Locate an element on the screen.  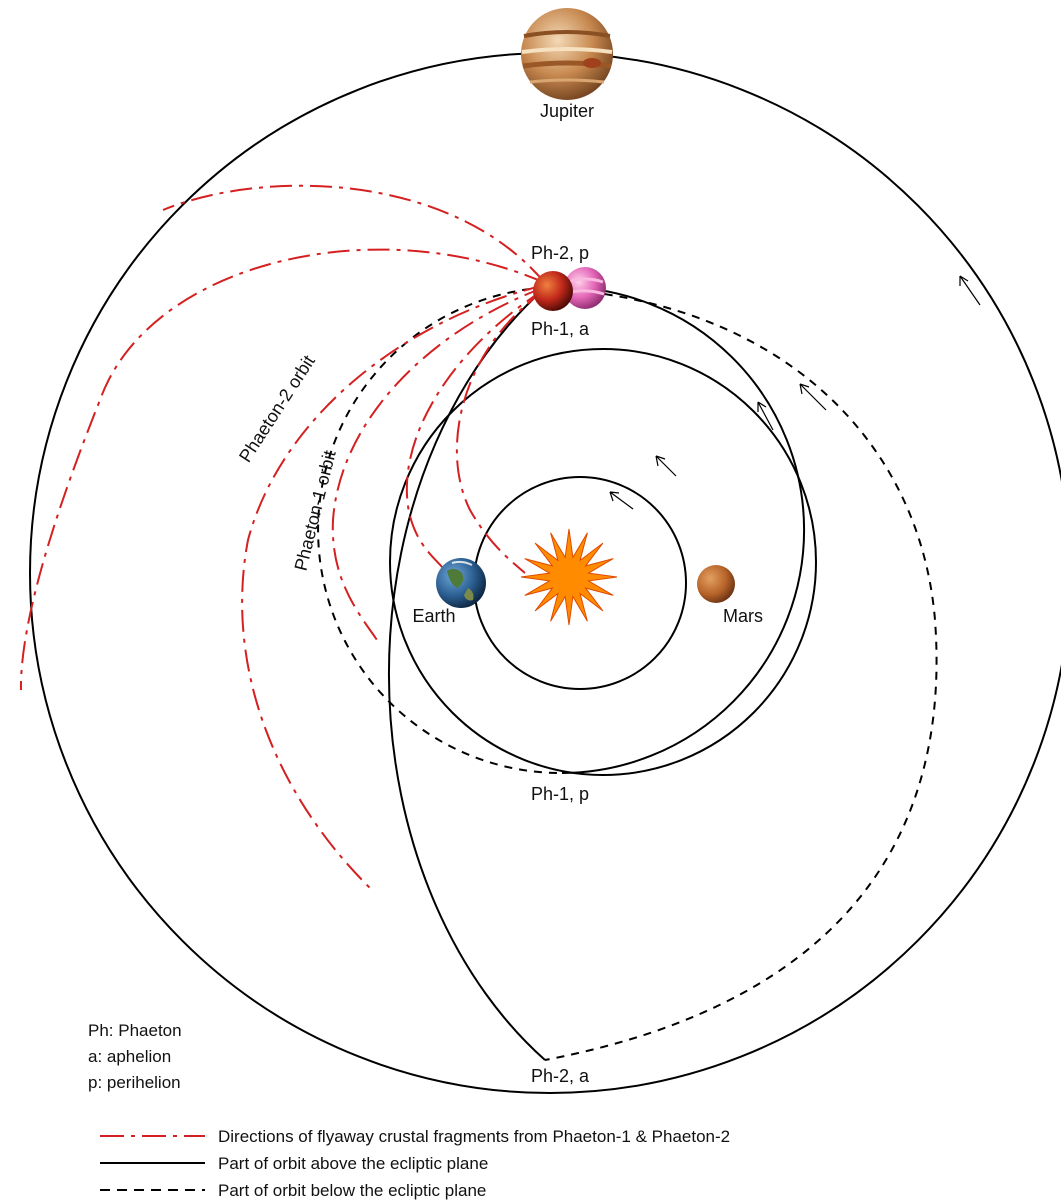
ph1-perihelion-label: Ph-1, p is located at coordinates (560, 794).